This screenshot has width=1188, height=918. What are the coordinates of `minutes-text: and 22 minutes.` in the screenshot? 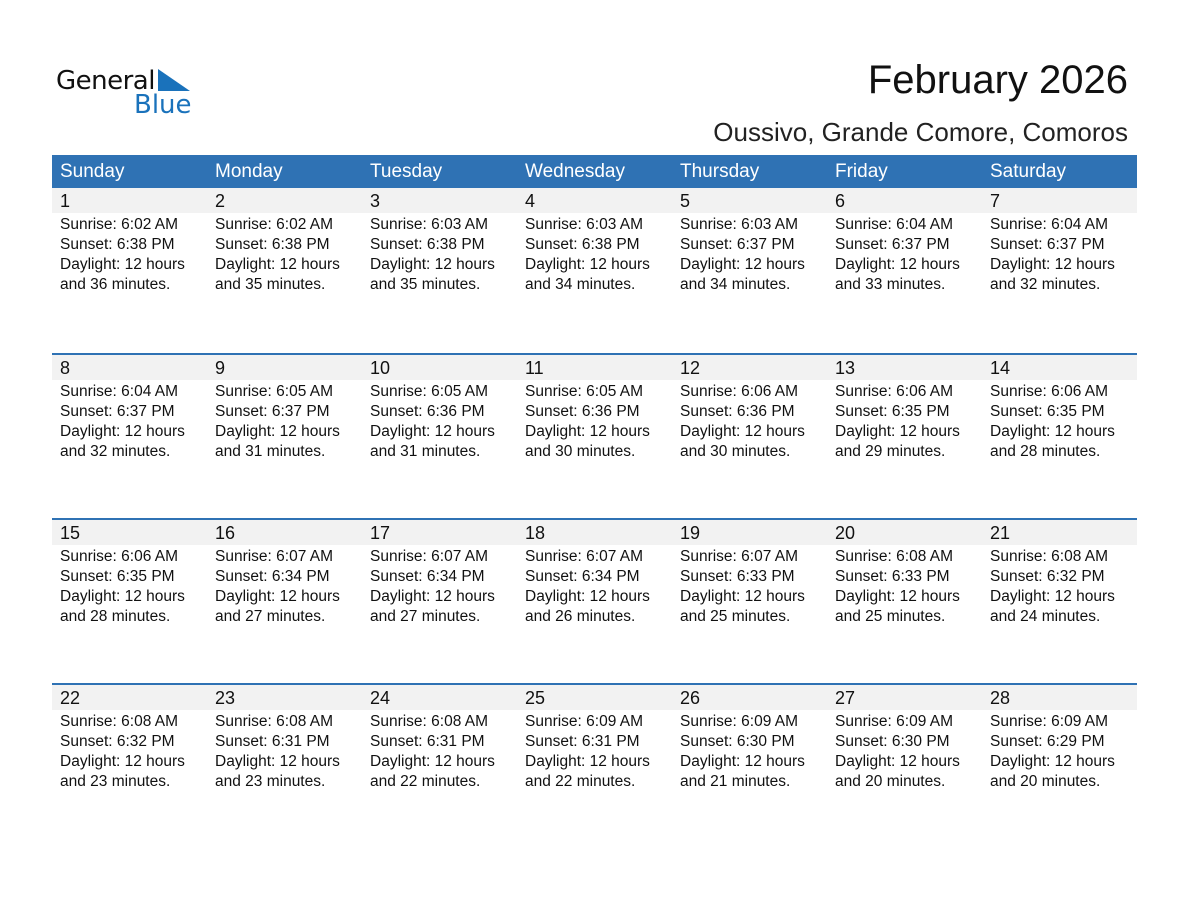 It's located at (425, 781).